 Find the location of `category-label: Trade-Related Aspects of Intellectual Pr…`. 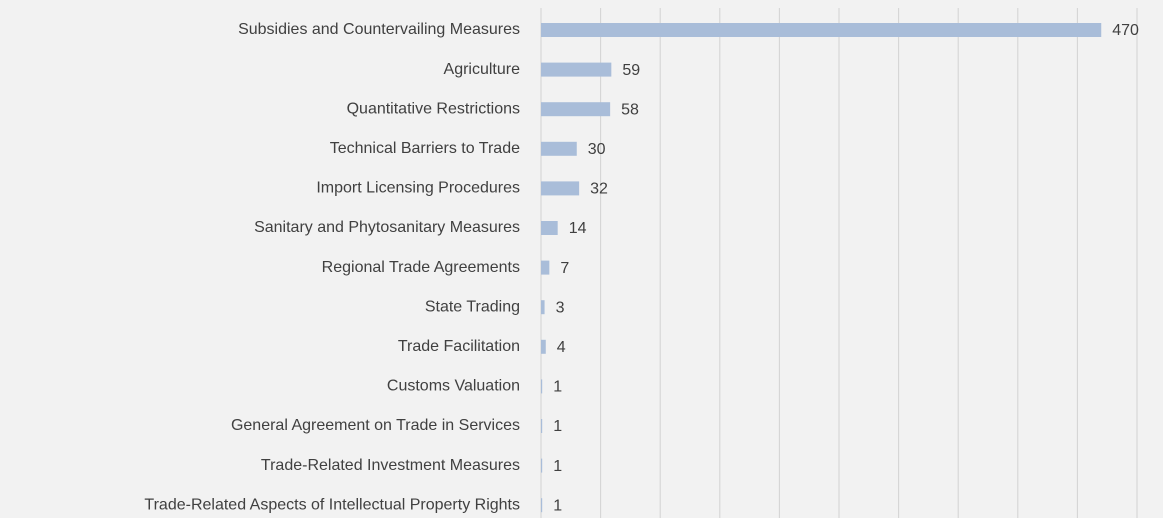

category-label: Trade-Related Aspects of Intellectual Pr… is located at coordinates (332, 504).